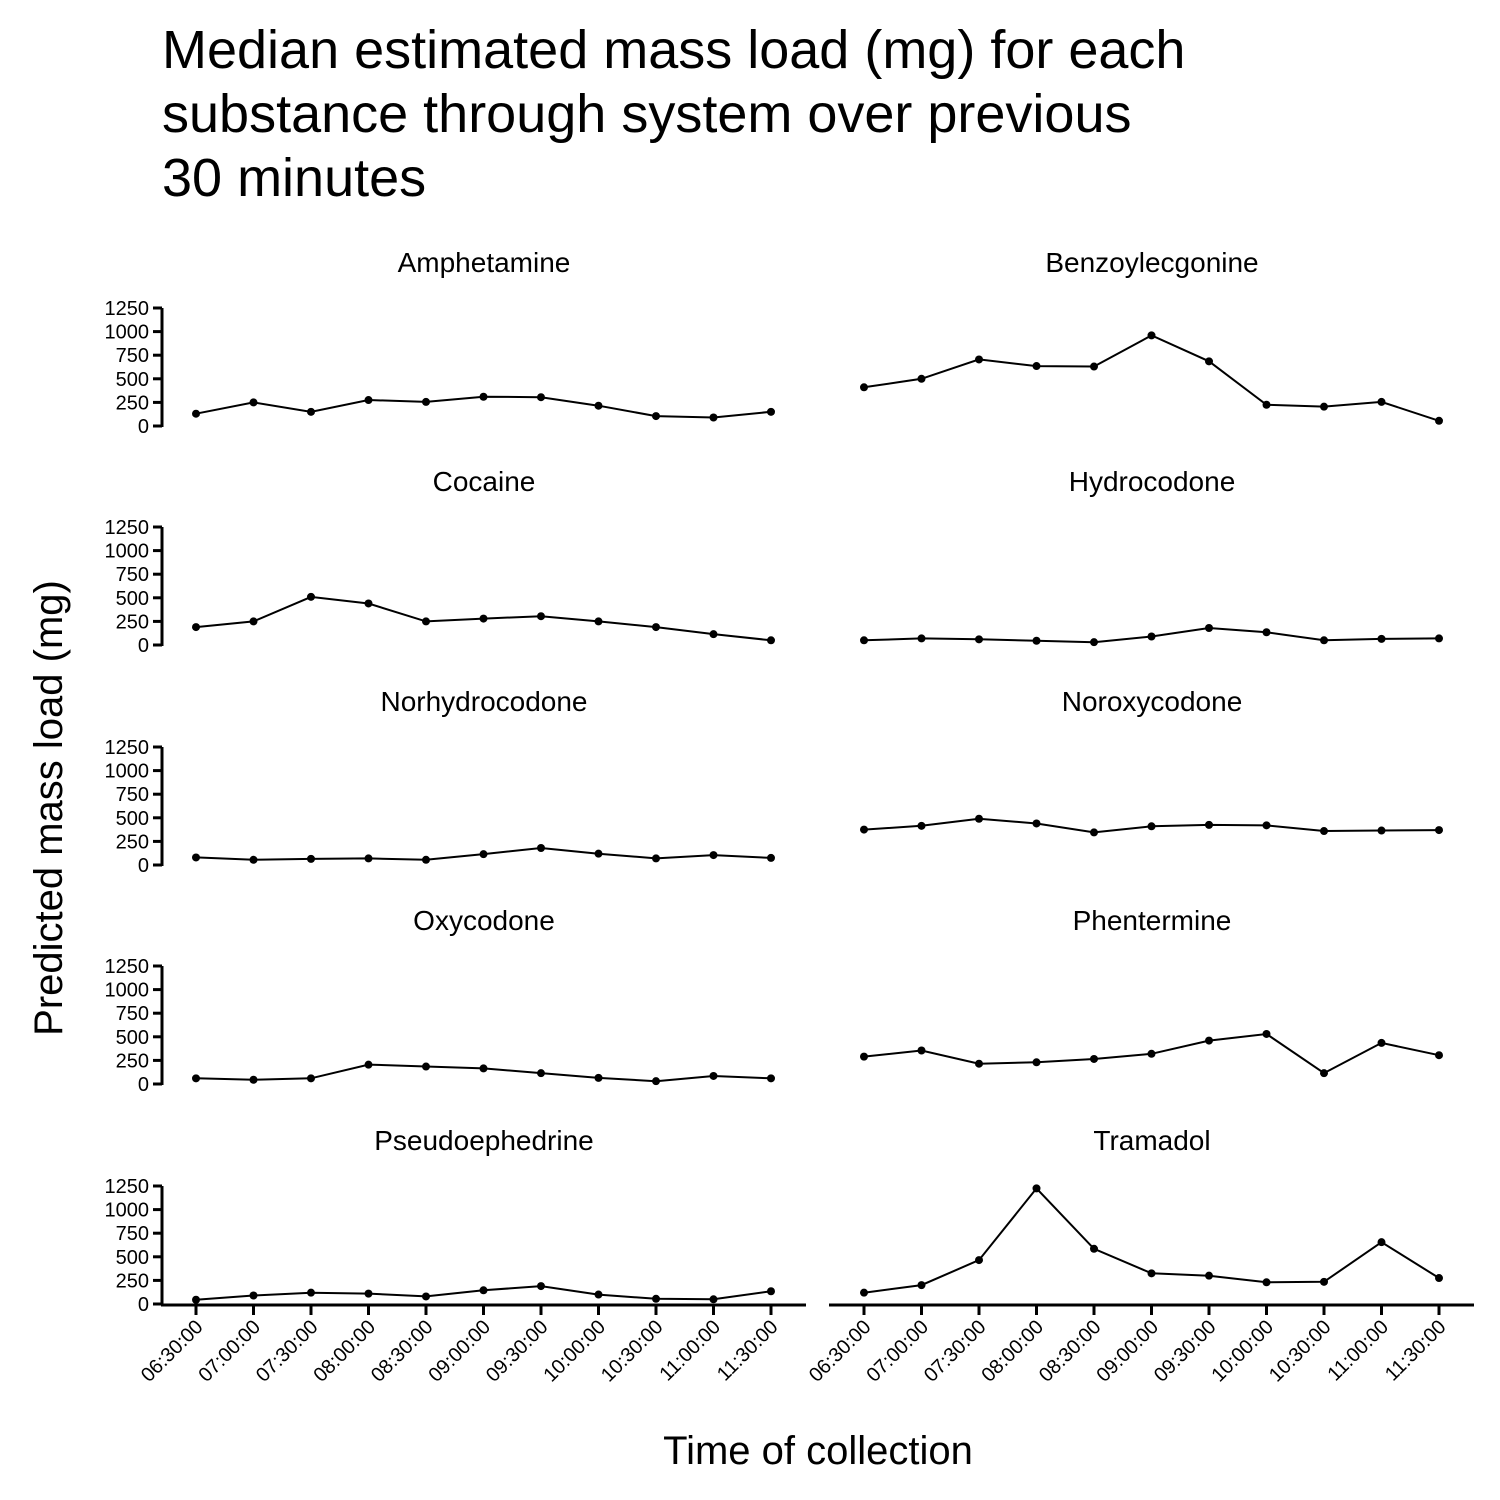 The image size is (1500, 1500). What do you see at coordinates (484, 1140) in the screenshot?
I see `facet-label: Pseudoephedrine` at bounding box center [484, 1140].